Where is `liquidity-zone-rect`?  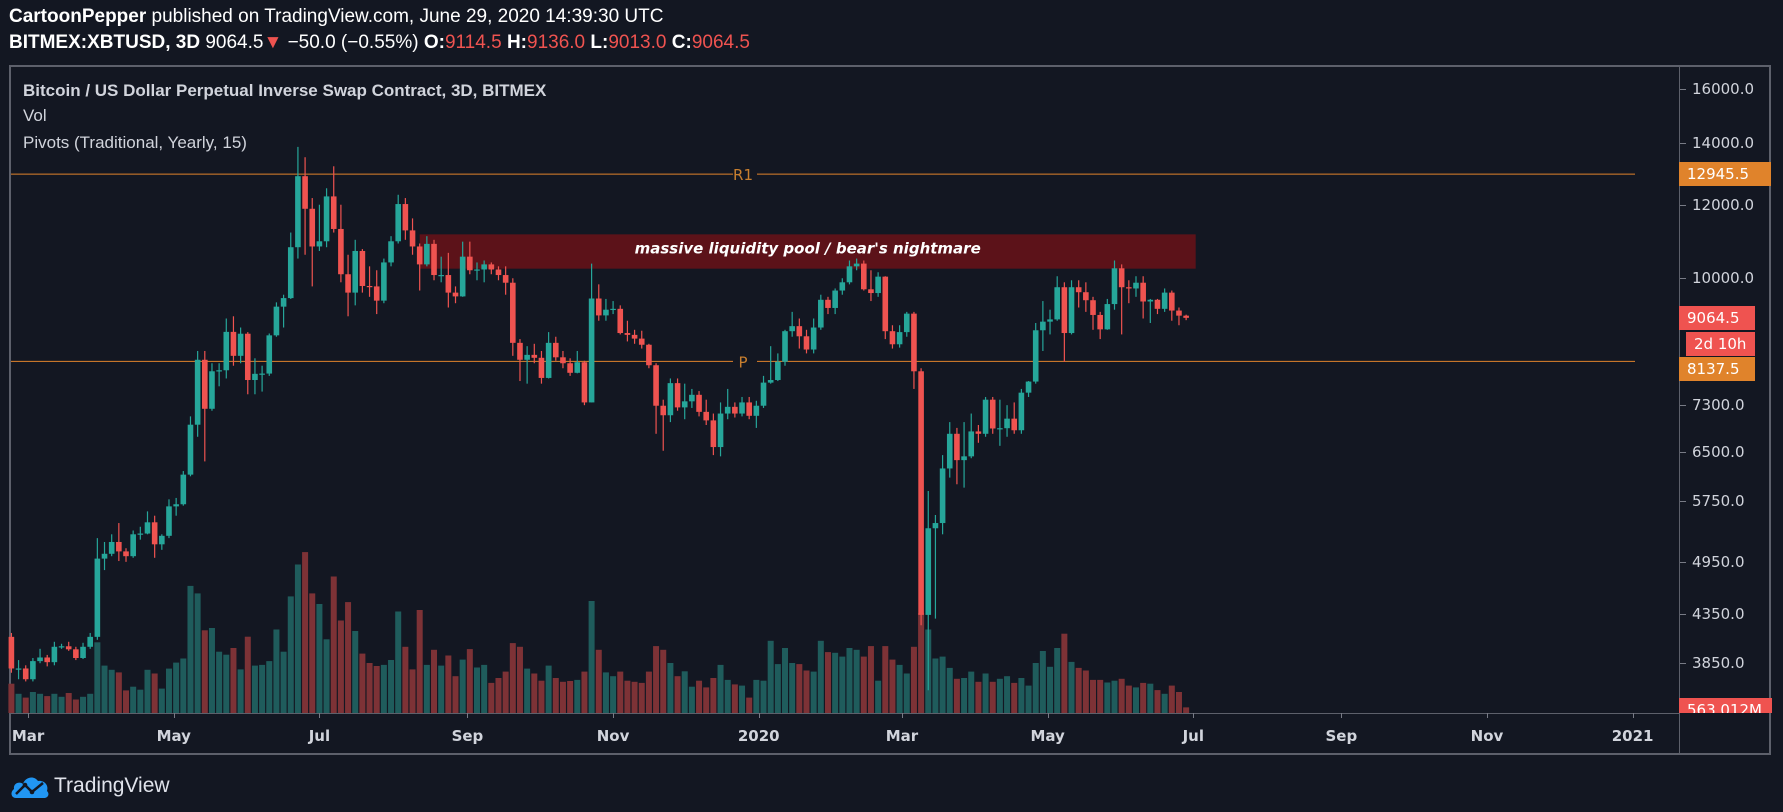
liquidity-zone-rect is located at coordinates (807, 251).